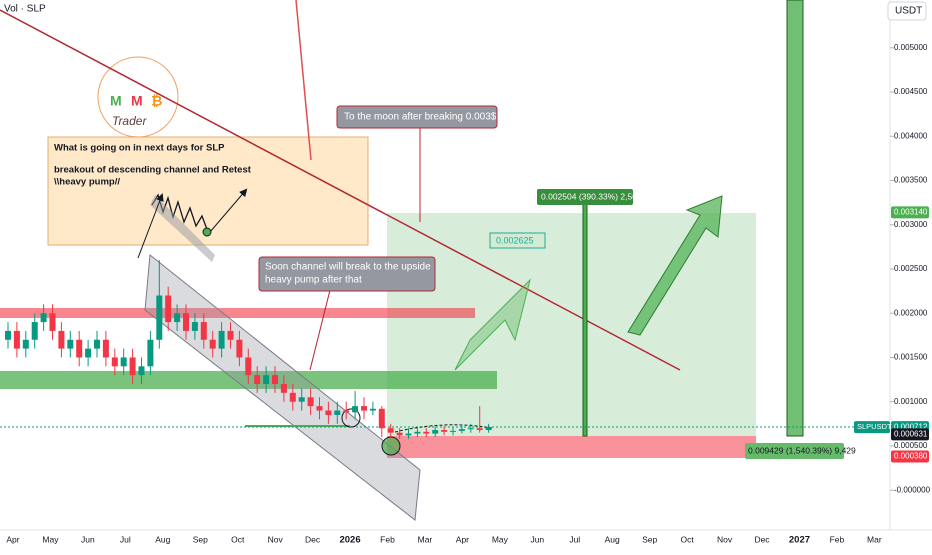 The height and width of the screenshot is (555, 932). What do you see at coordinates (515, 240) in the screenshot?
I see `level-label: 0.002625` at bounding box center [515, 240].